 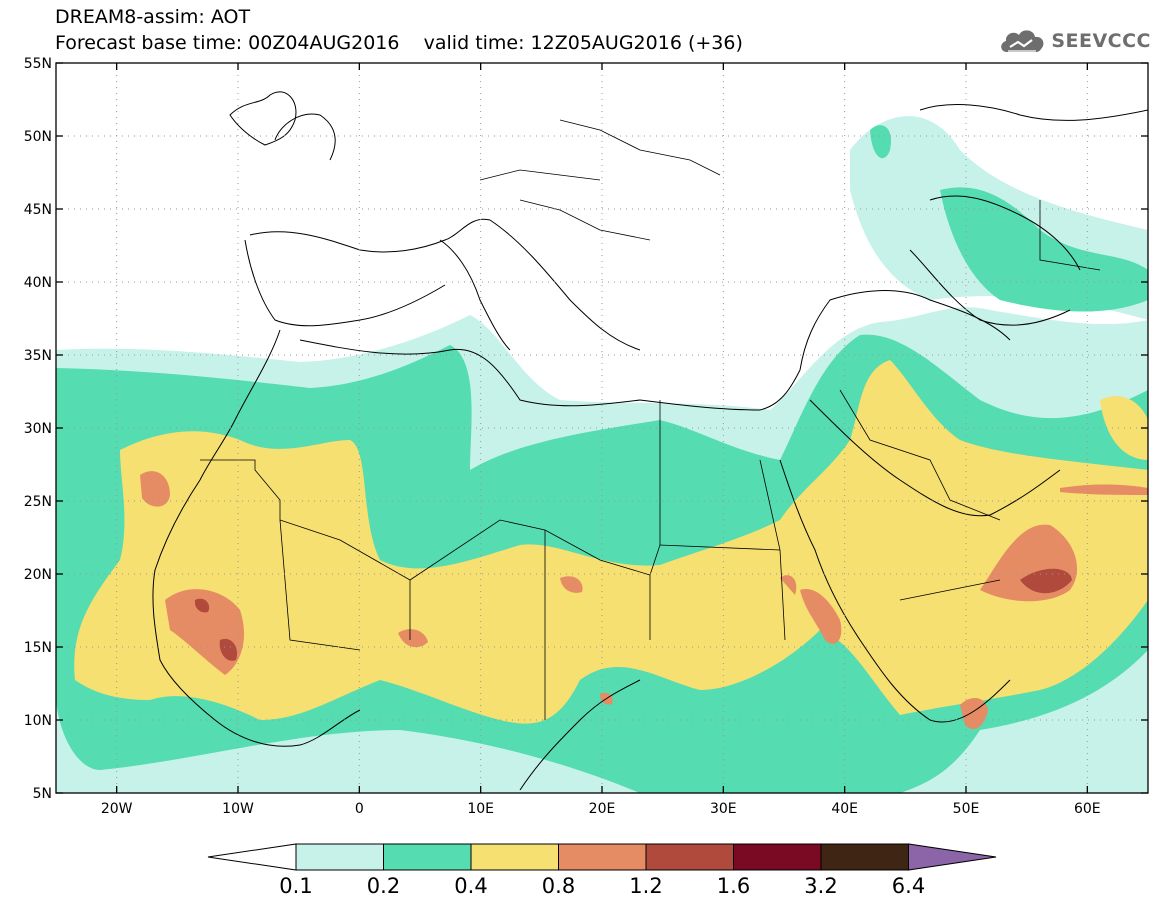 I want to click on colorbar-label: 1.2, so click(x=645, y=886).